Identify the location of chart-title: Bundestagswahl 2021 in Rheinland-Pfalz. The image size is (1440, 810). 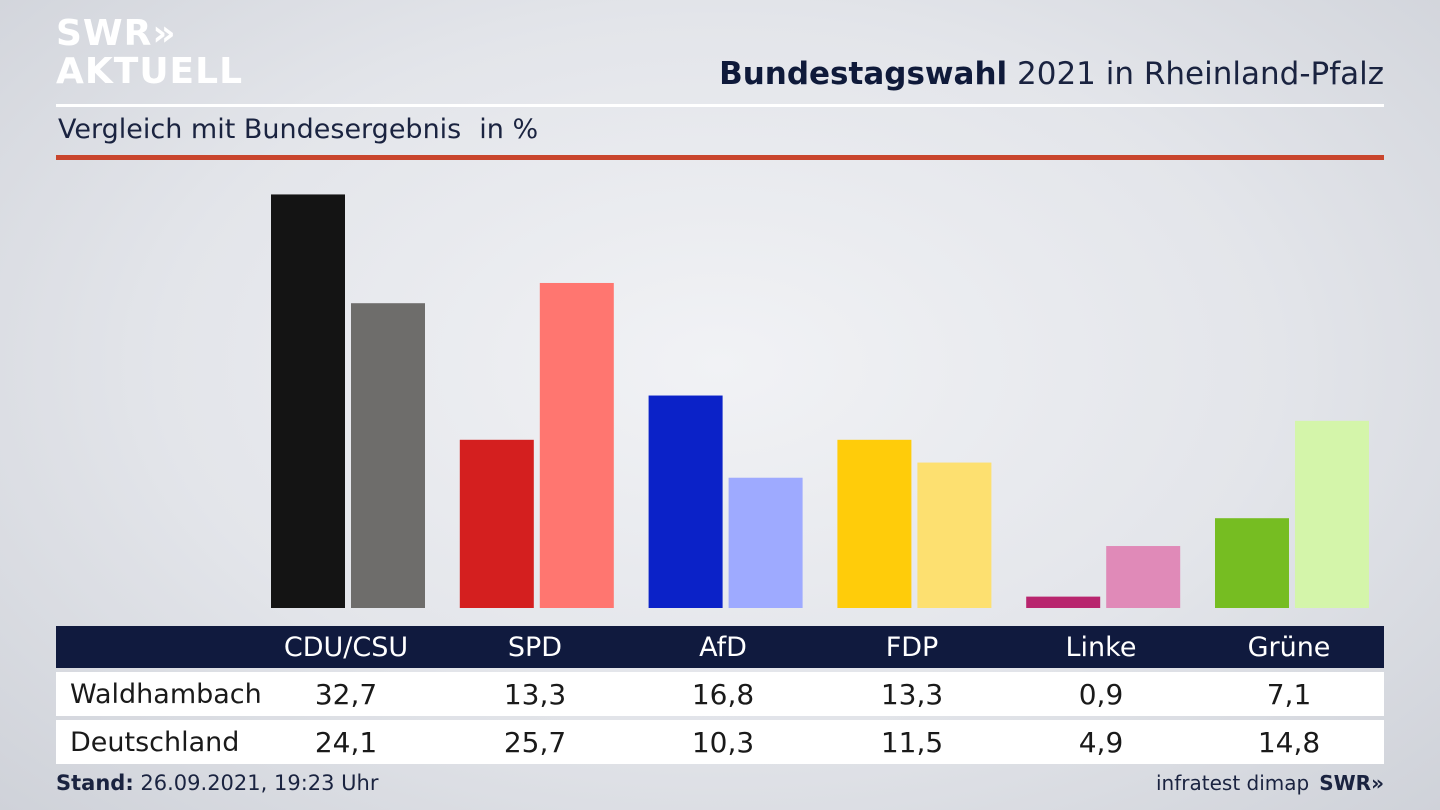
(1051, 74).